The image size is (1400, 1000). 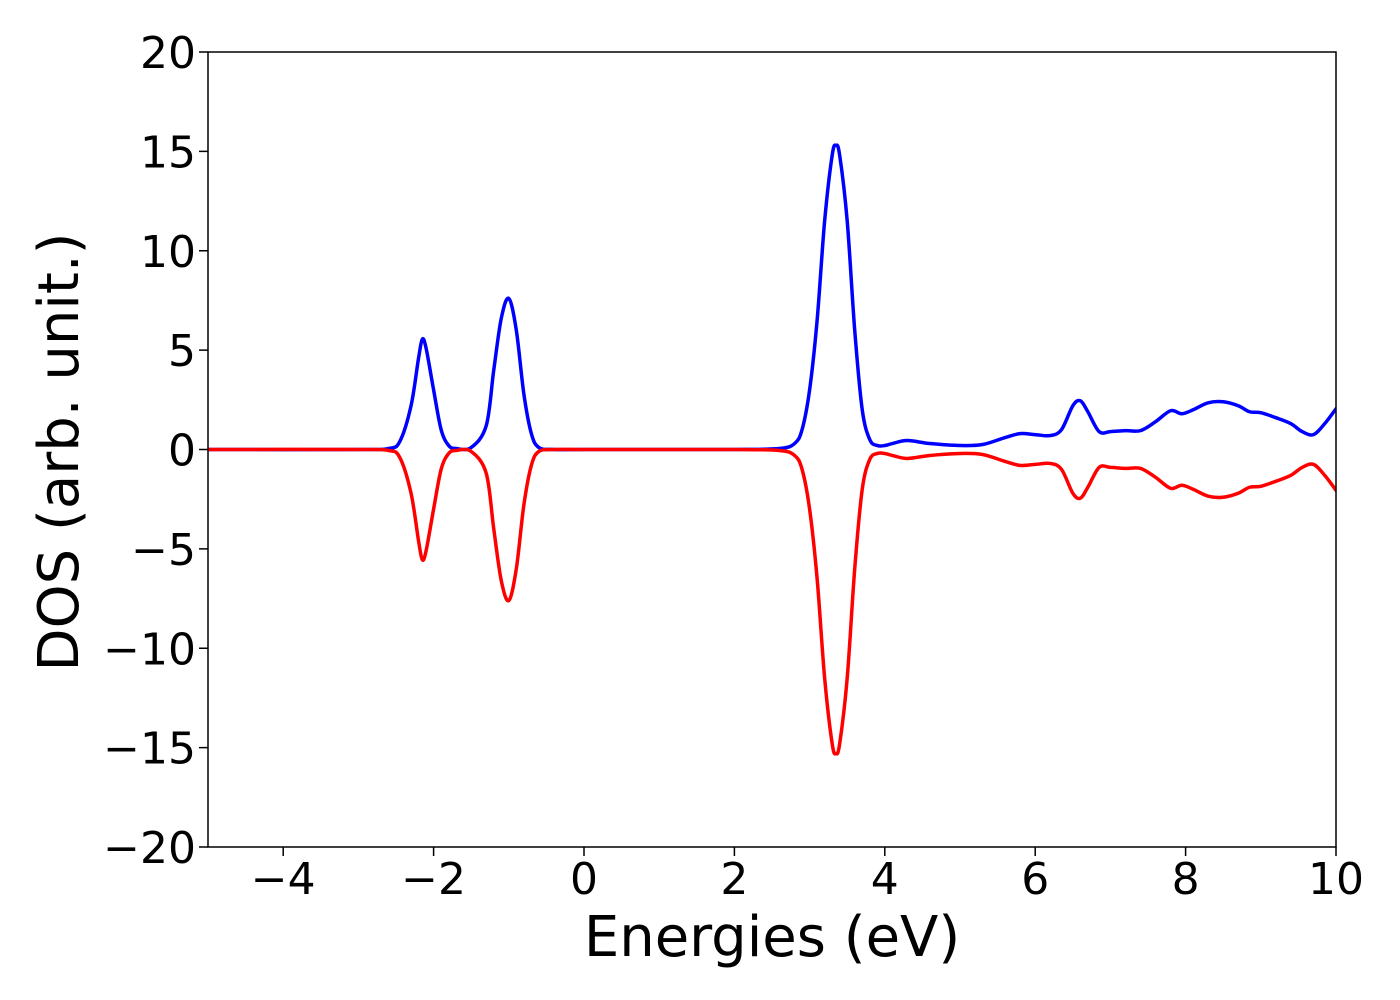 What do you see at coordinates (584, 879) in the screenshot?
I see `x-tick-label: 0` at bounding box center [584, 879].